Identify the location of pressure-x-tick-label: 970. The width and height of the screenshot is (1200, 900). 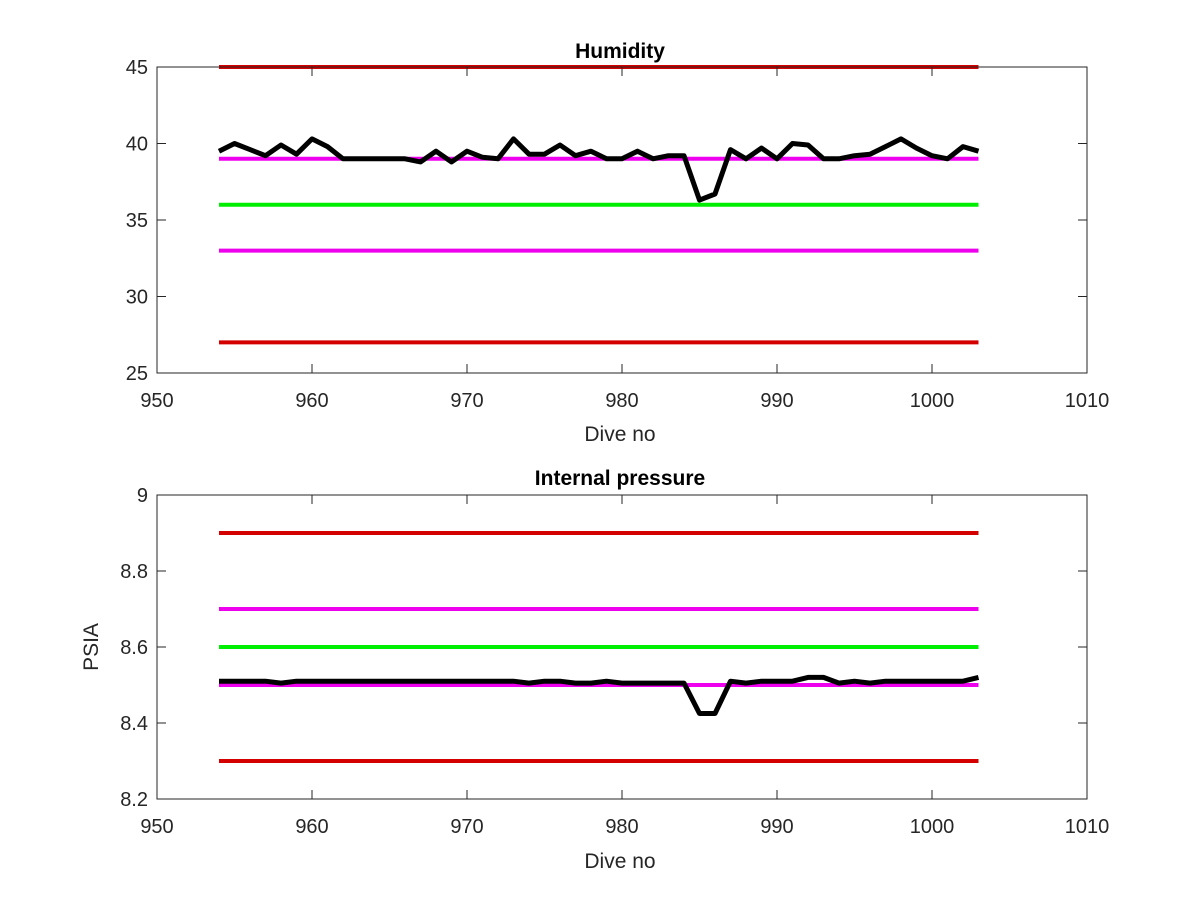
(466, 827).